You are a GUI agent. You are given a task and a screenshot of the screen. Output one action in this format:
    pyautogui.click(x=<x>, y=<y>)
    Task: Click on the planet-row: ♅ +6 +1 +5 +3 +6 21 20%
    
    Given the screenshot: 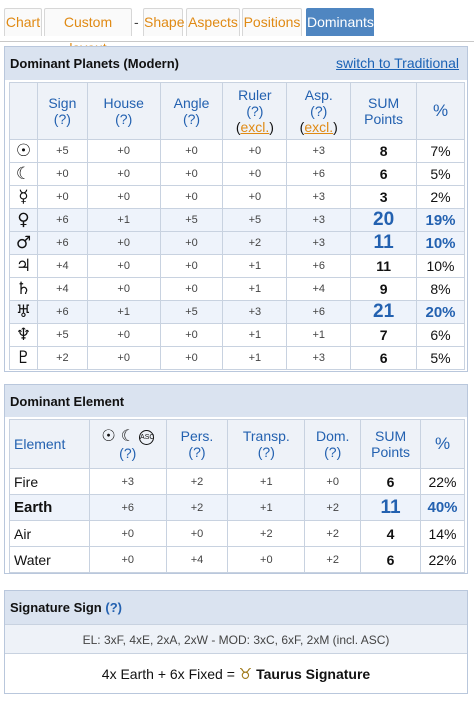 What is the action you would take?
    pyautogui.click(x=237, y=312)
    